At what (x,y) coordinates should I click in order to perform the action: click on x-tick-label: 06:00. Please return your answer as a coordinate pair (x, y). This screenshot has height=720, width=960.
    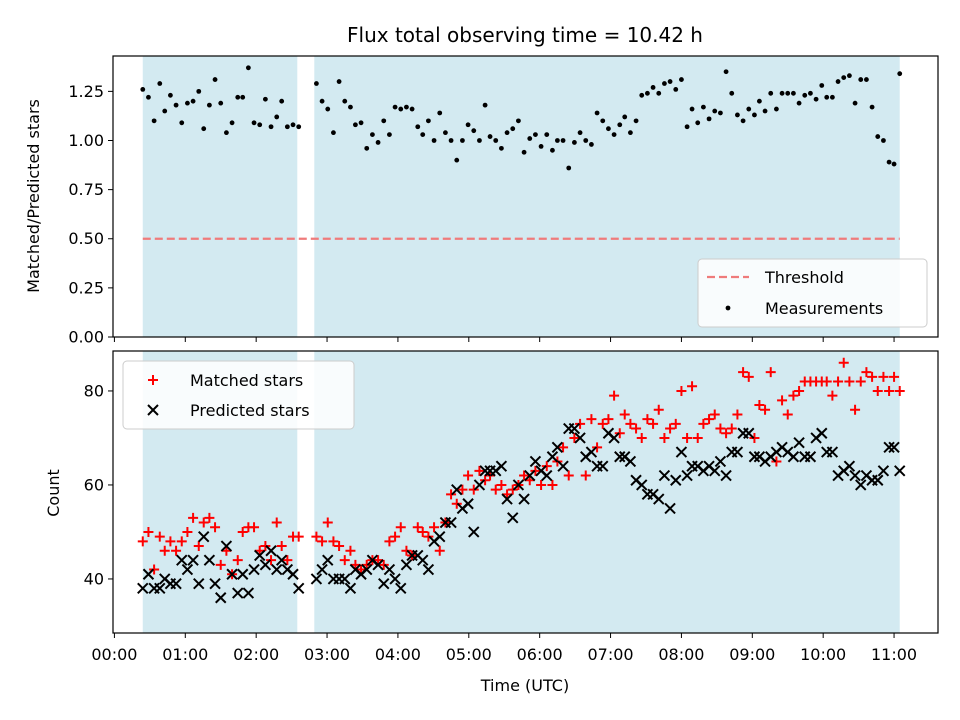
    Looking at the image, I should click on (540, 654).